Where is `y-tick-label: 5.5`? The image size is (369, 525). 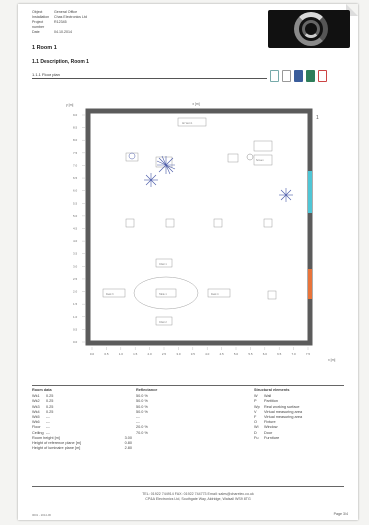 y-tick-label: 5.5 is located at coordinates (75, 203).